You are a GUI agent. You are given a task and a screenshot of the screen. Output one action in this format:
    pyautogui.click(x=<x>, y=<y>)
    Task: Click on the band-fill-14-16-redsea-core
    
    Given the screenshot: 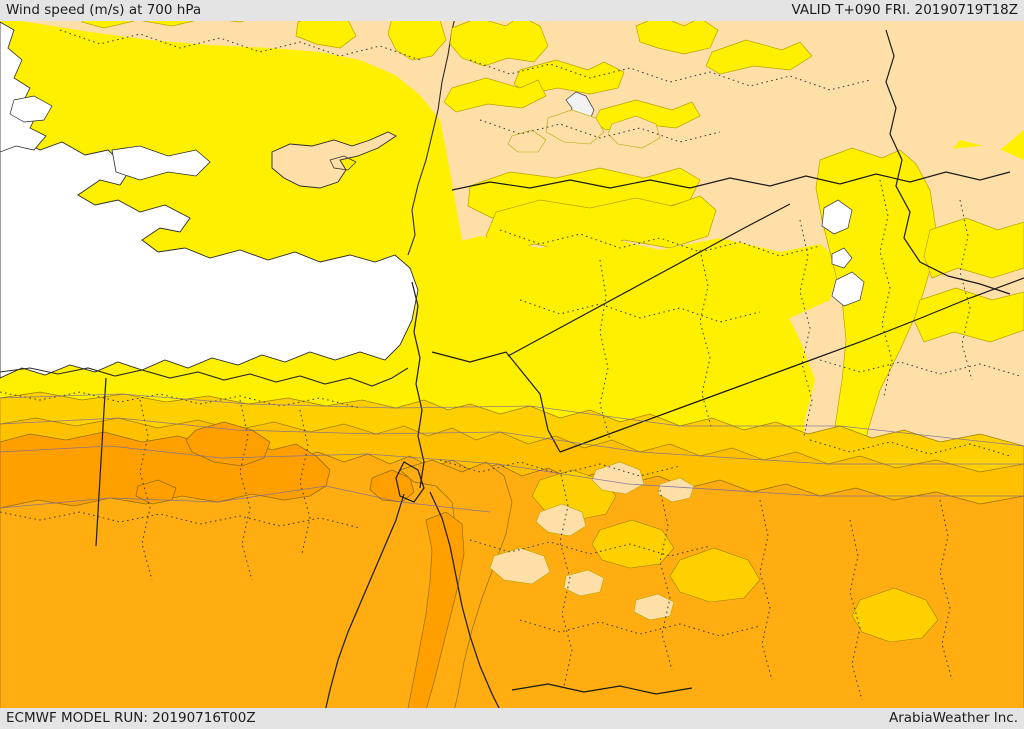 What is the action you would take?
    pyautogui.click(x=436, y=611)
    